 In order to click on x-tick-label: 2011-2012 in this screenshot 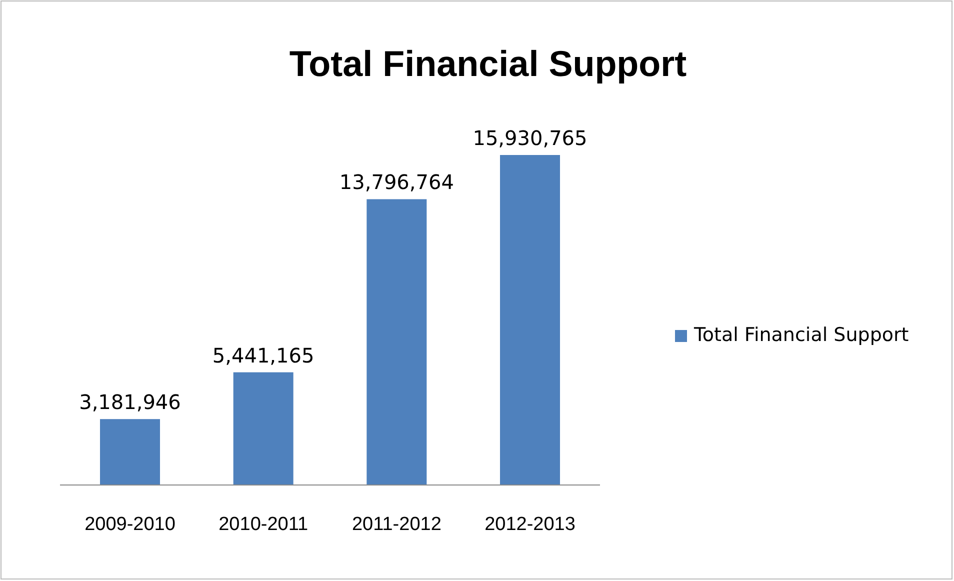, I will do `click(397, 524)`.